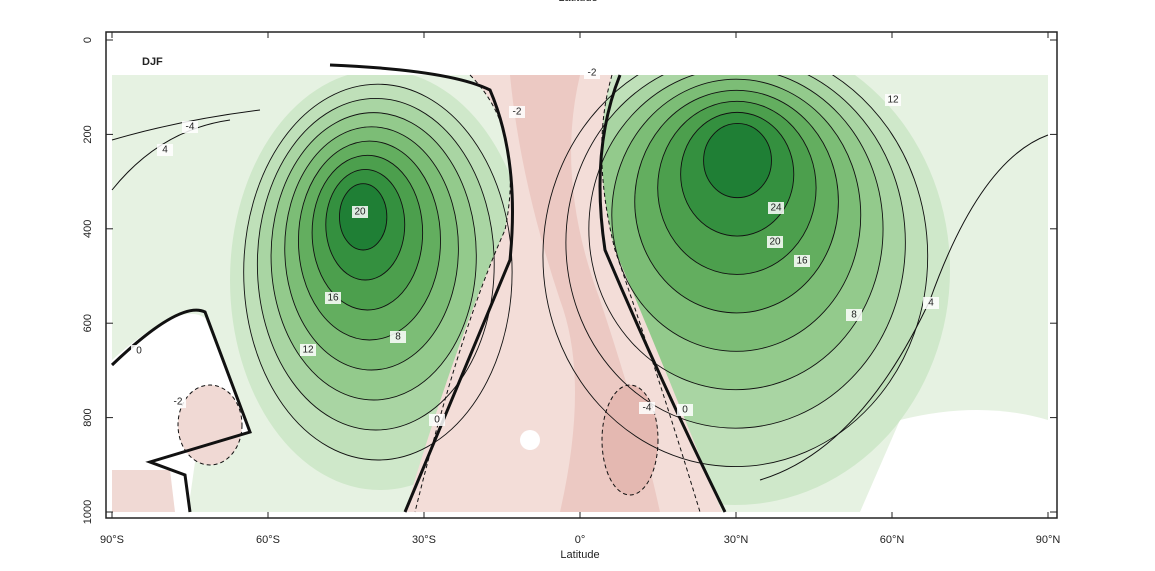  Describe the element at coordinates (424, 540) in the screenshot. I see `x-tick-label: 30°S` at that location.